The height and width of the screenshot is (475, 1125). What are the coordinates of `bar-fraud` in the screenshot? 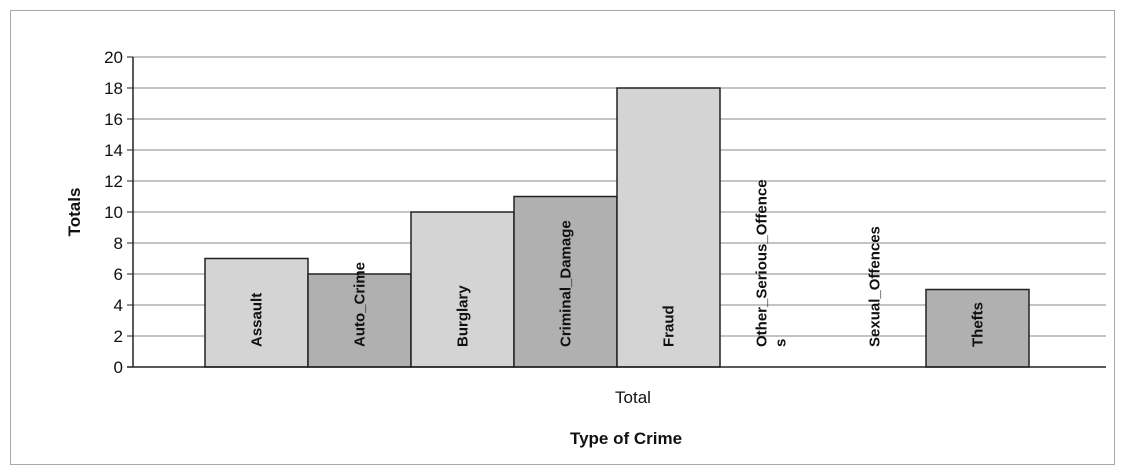 It's located at (668, 227).